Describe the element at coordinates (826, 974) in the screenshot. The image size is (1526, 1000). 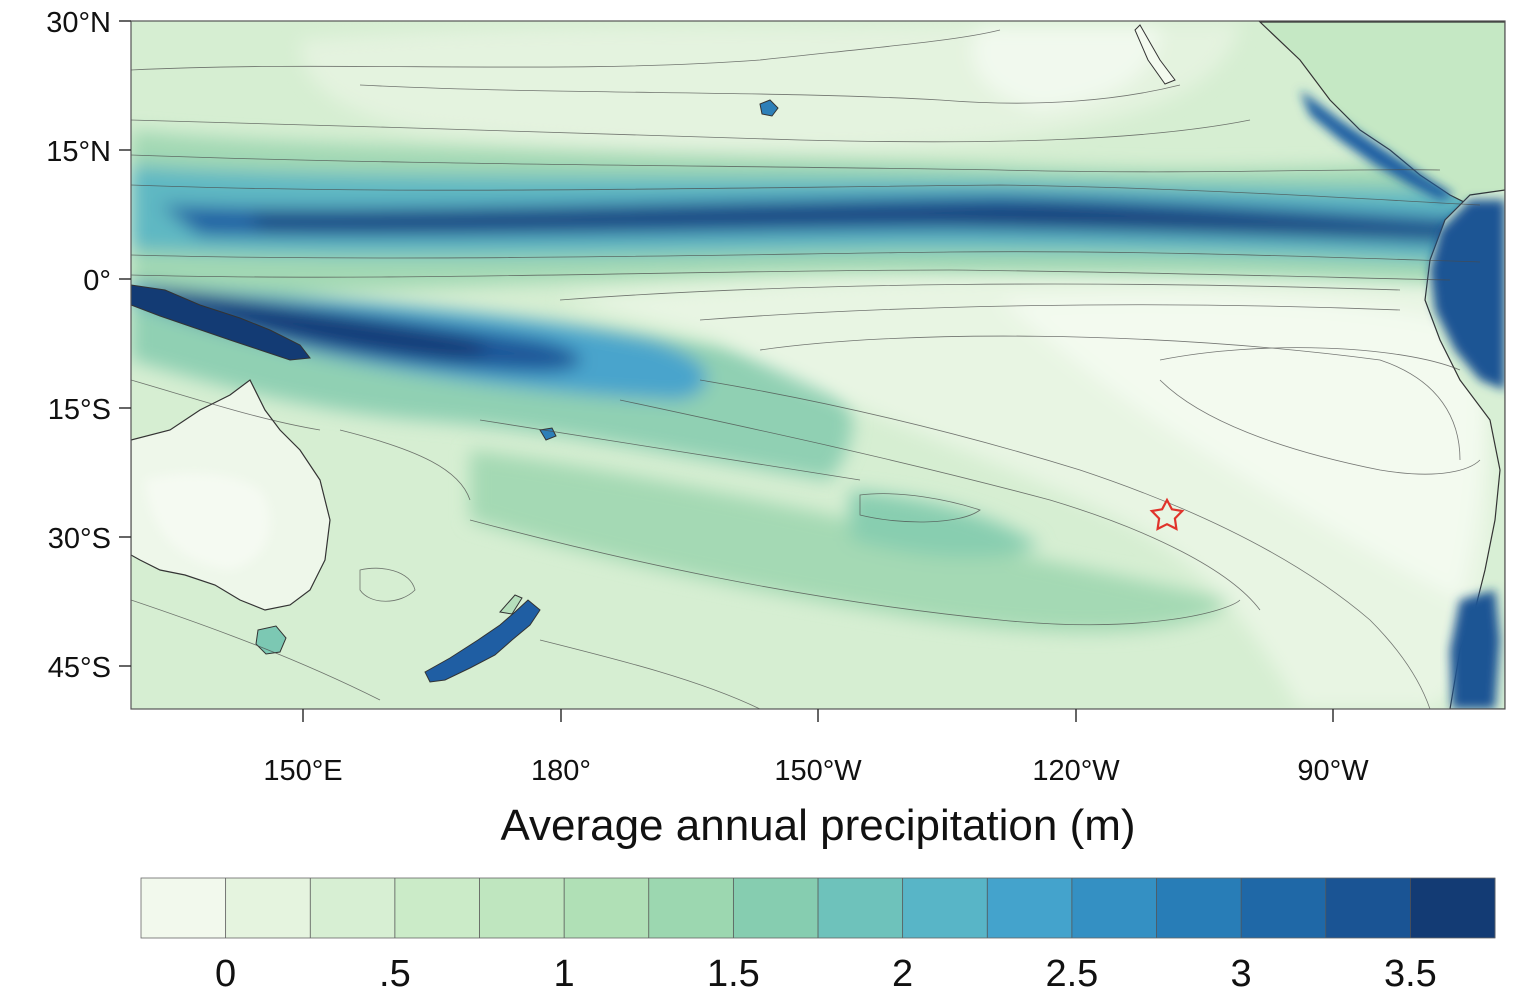
I see `colorbar-labels: 0.511.522.533.54` at that location.